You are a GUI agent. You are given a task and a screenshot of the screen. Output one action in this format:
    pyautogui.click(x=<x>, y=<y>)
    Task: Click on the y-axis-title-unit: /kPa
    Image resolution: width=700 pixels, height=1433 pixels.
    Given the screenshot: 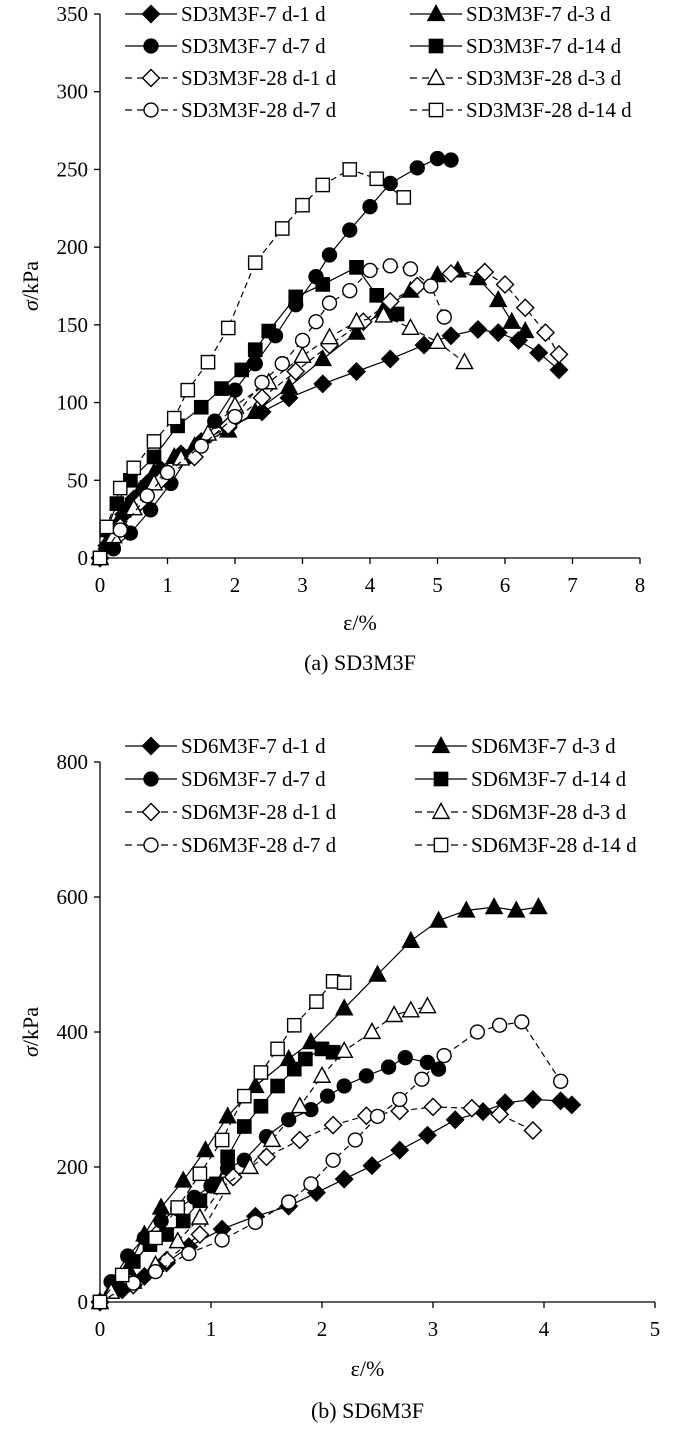 What is the action you would take?
    pyautogui.click(x=30, y=1026)
    